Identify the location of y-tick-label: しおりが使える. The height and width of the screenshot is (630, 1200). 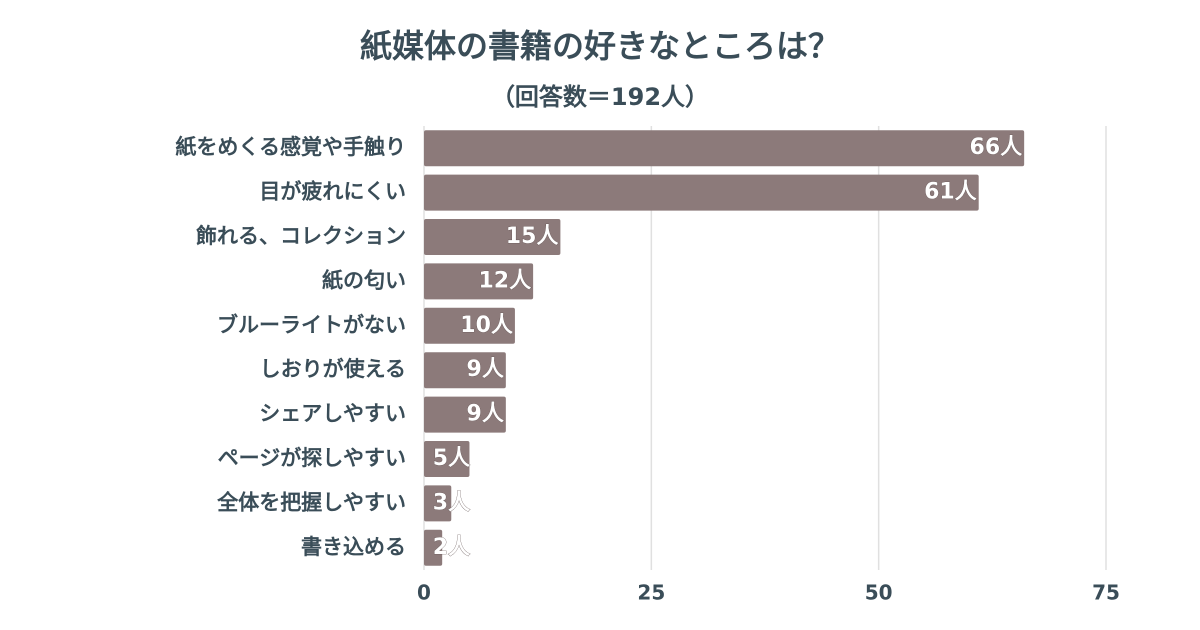
(333, 369).